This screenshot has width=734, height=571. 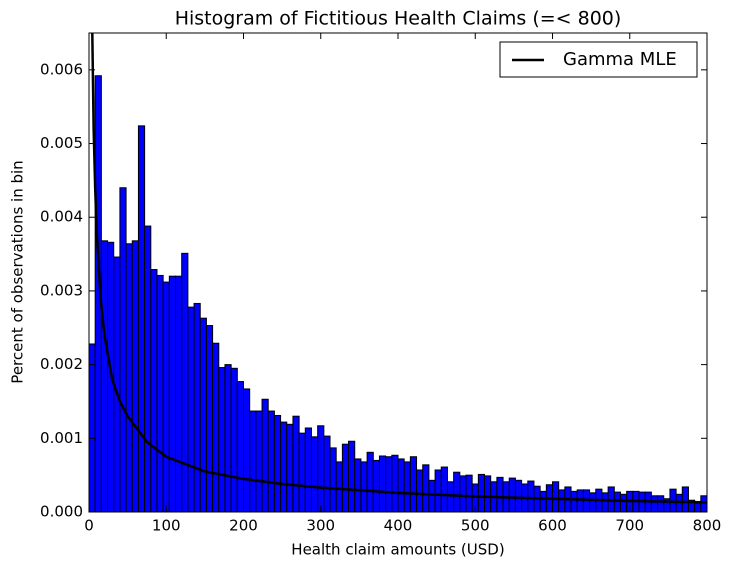 What do you see at coordinates (629, 526) in the screenshot?
I see `x-tick-label: 700` at bounding box center [629, 526].